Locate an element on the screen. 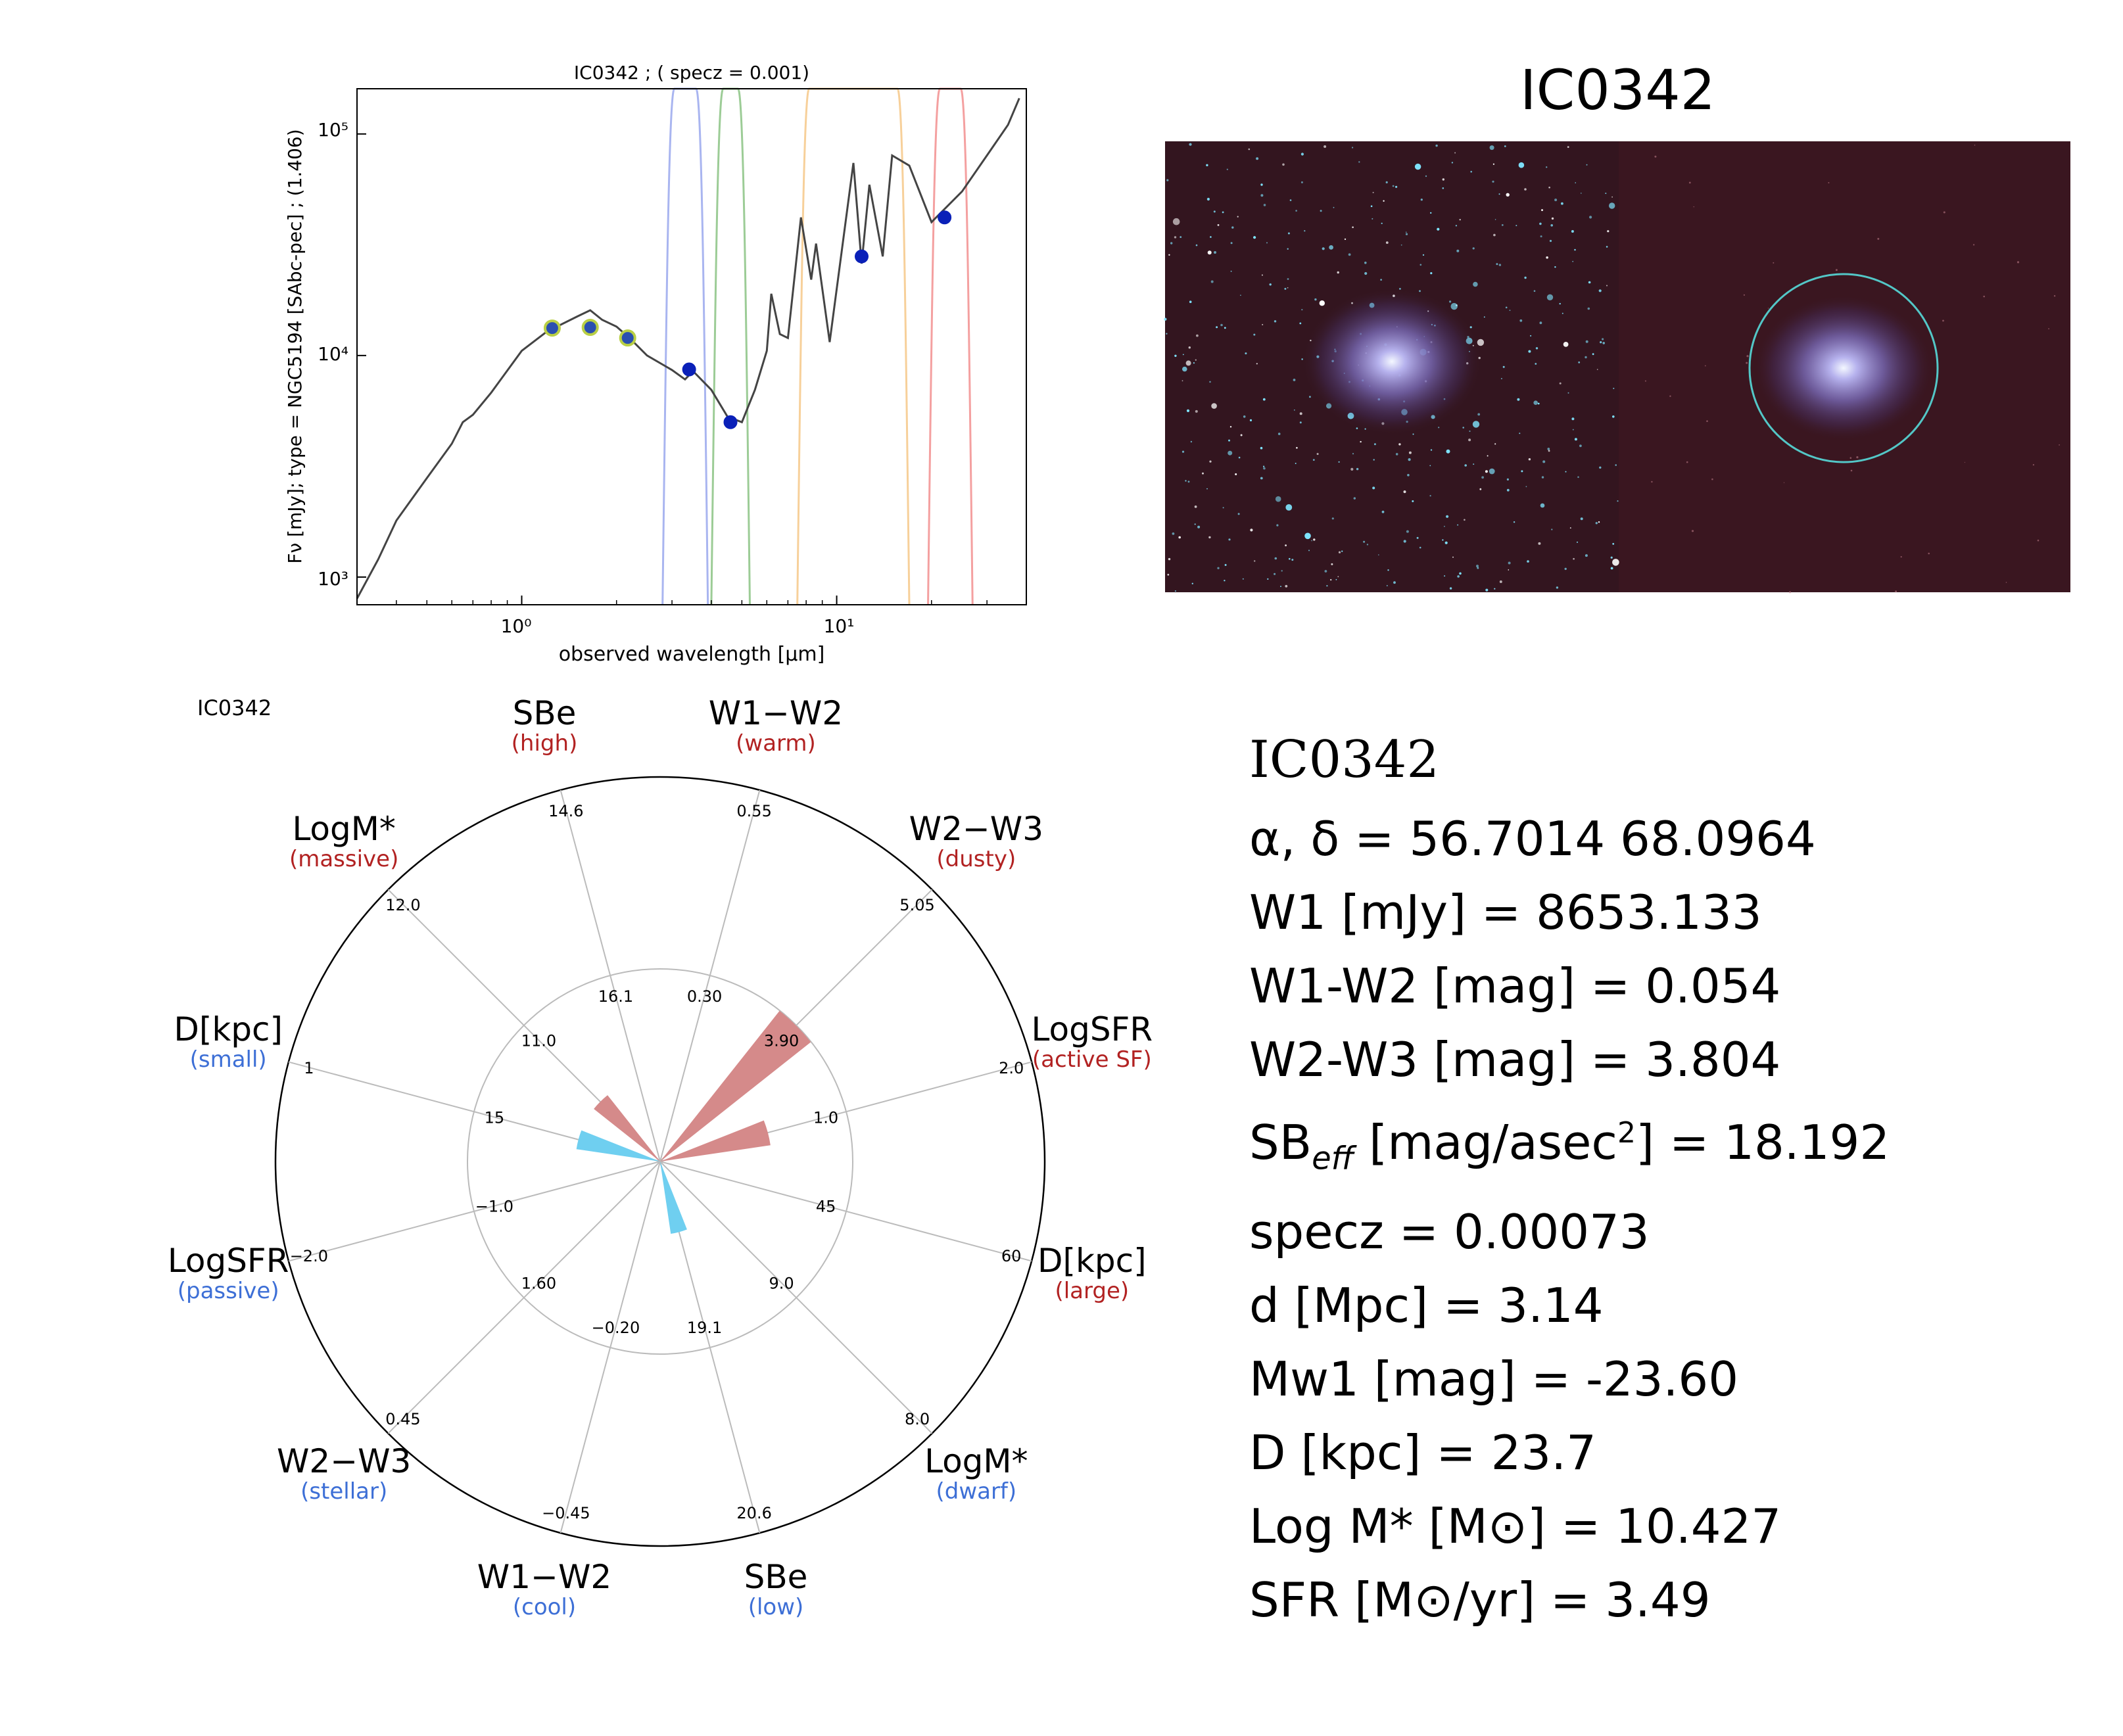 This screenshot has width=2123, height=1736. galaxy-image is located at coordinates (1617, 367).